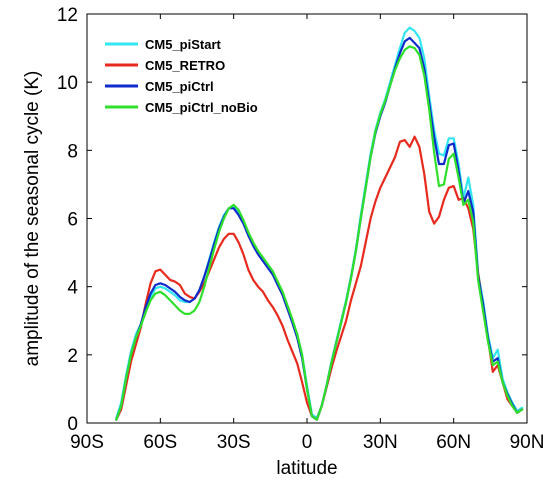 The width and height of the screenshot is (553, 483). What do you see at coordinates (179, 86) in the screenshot?
I see `legend-label: CM5_piCtrl` at bounding box center [179, 86].